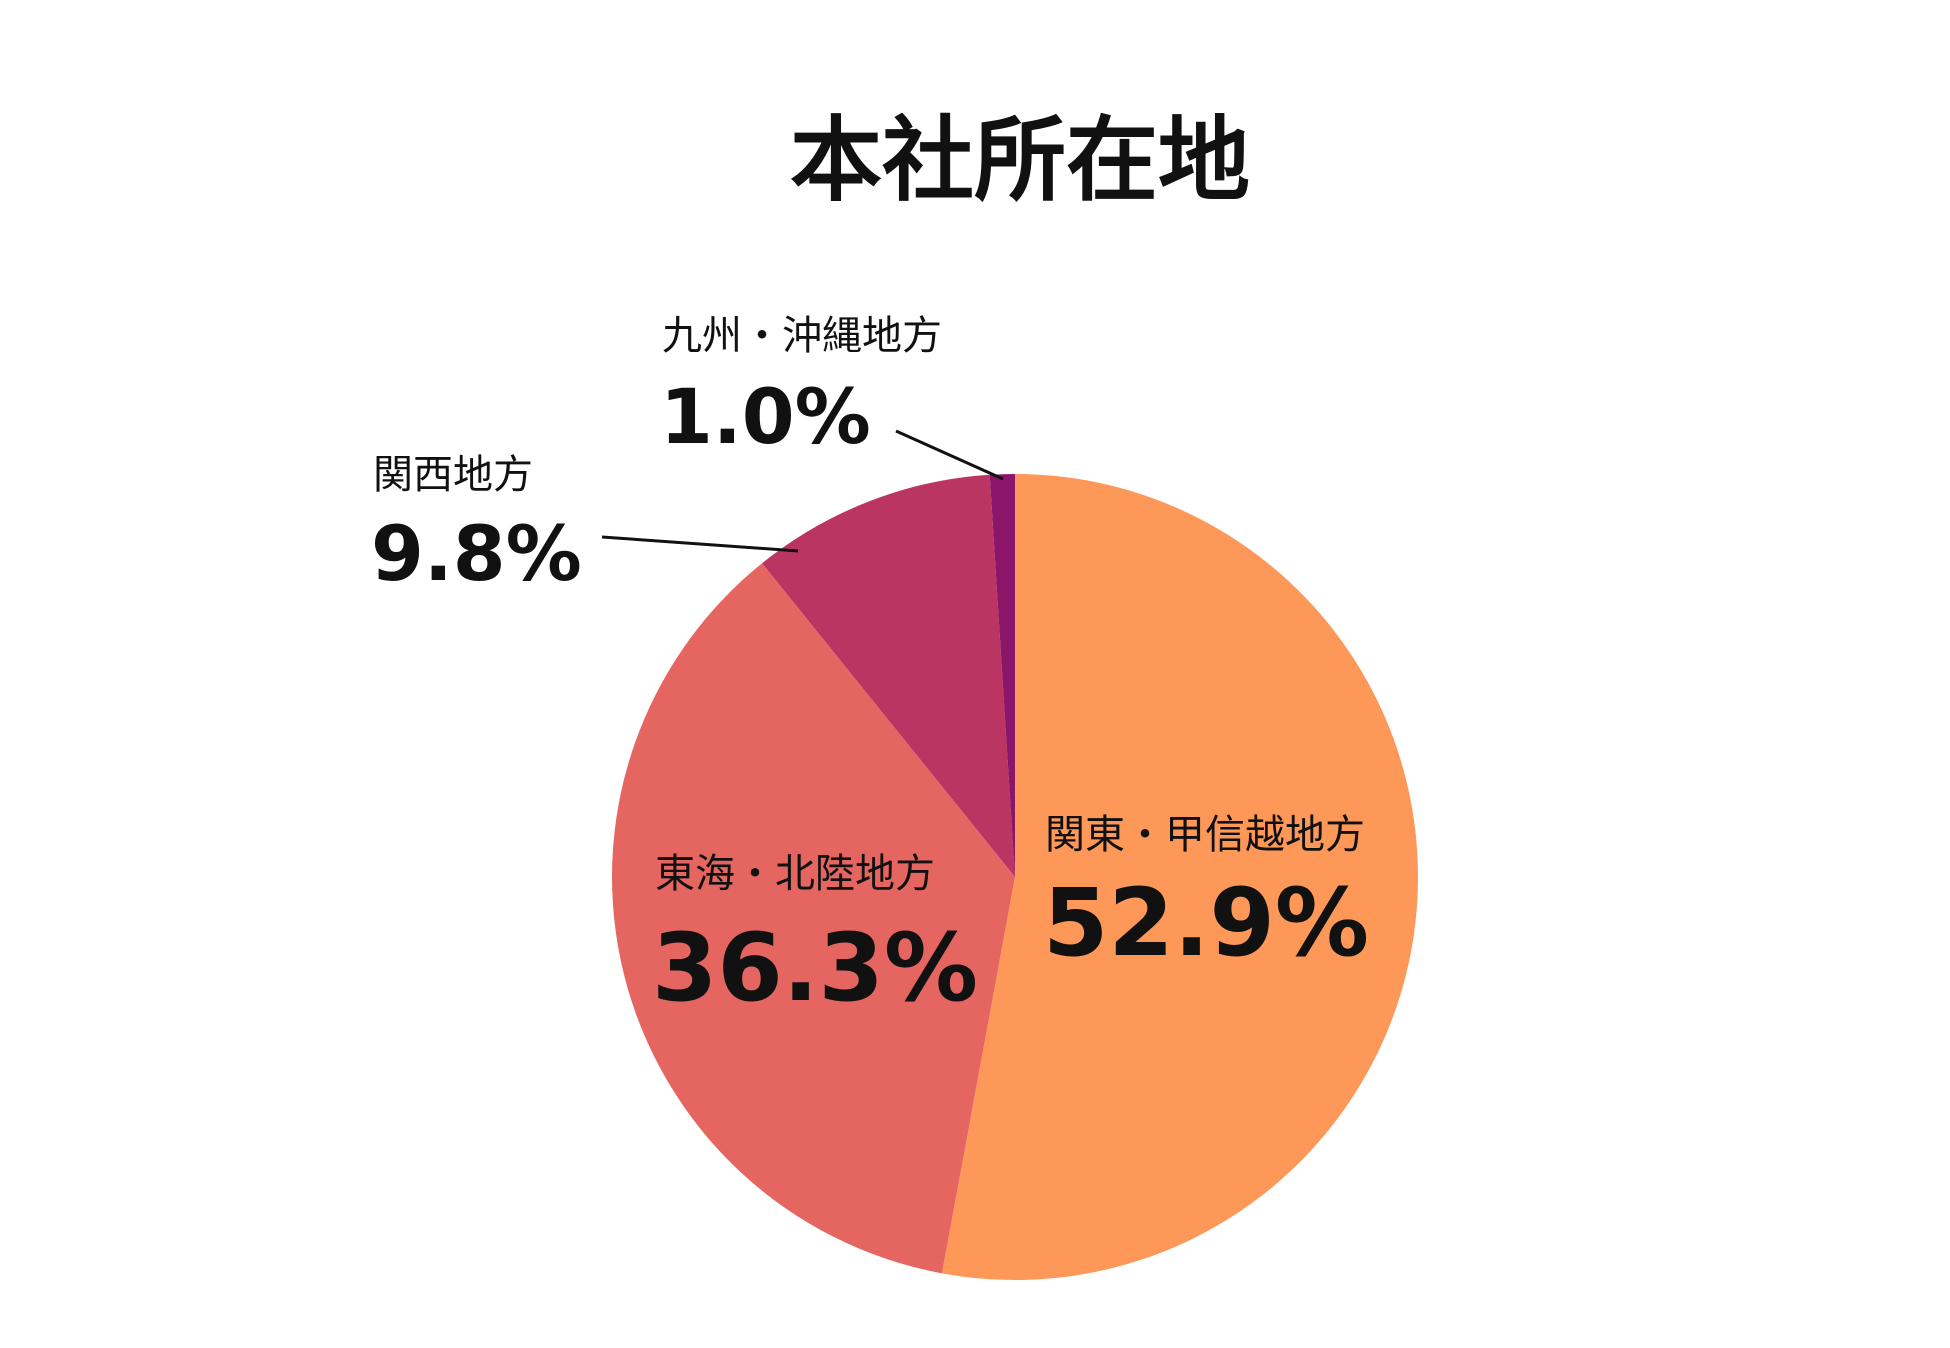 The width and height of the screenshot is (1950, 1348). I want to click on slice-value-kansai: 9.8%, so click(476, 553).